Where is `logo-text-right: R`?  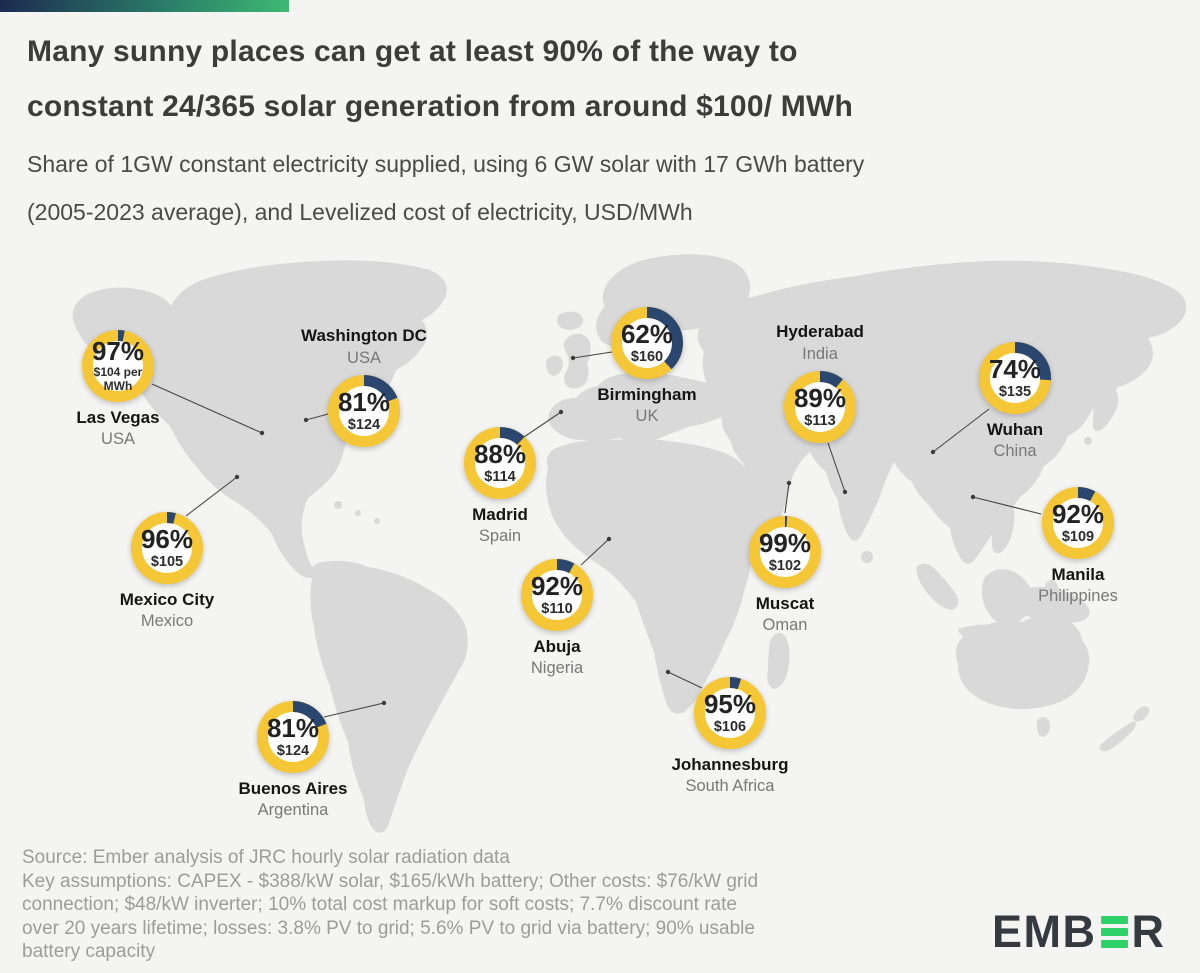 logo-text-right: R is located at coordinates (1148, 931).